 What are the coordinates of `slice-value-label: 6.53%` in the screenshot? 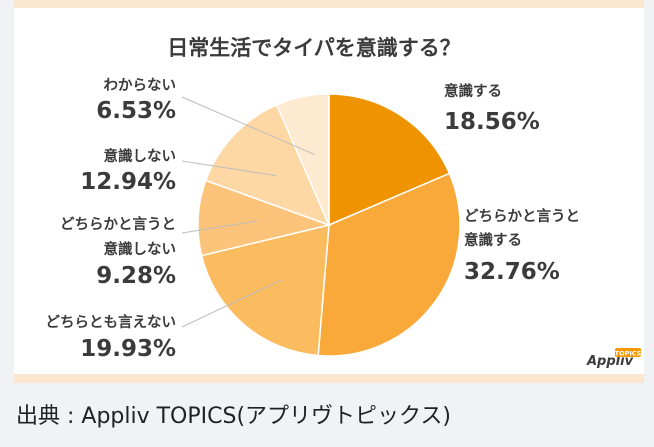 It's located at (136, 111).